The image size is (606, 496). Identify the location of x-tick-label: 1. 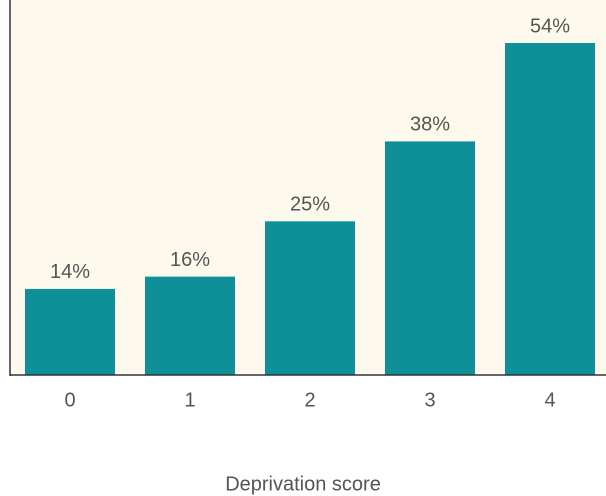
(189, 400).